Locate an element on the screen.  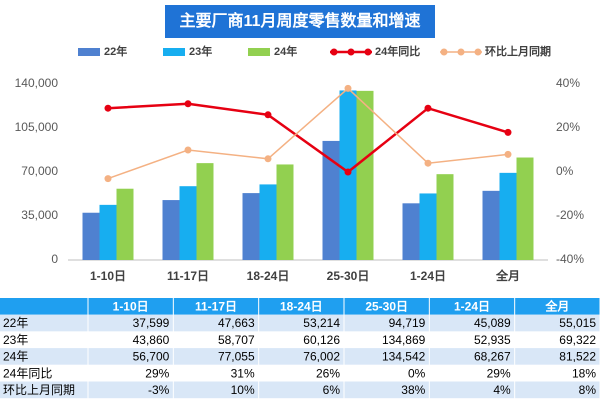
y2-tick-label: 20% is located at coordinates (568, 127).